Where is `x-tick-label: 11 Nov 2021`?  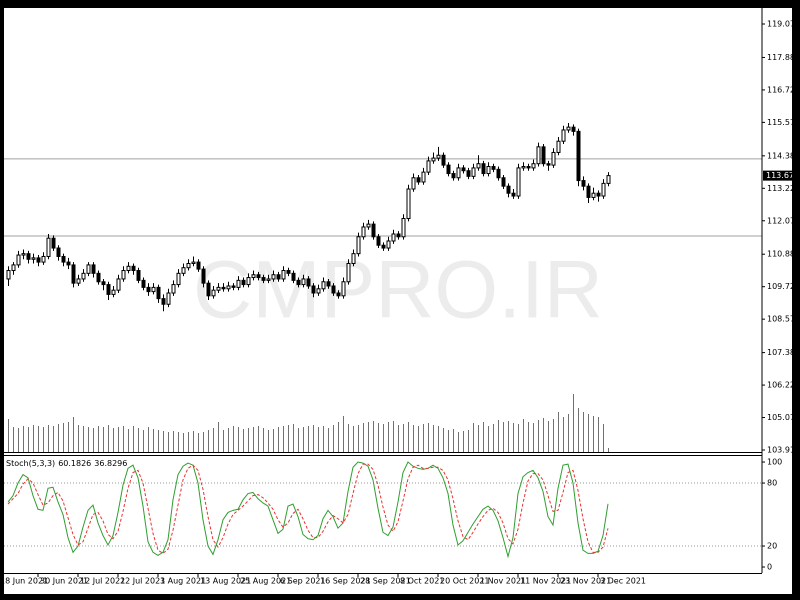 x-tick-label: 11 Nov 2021 is located at coordinates (545, 581).